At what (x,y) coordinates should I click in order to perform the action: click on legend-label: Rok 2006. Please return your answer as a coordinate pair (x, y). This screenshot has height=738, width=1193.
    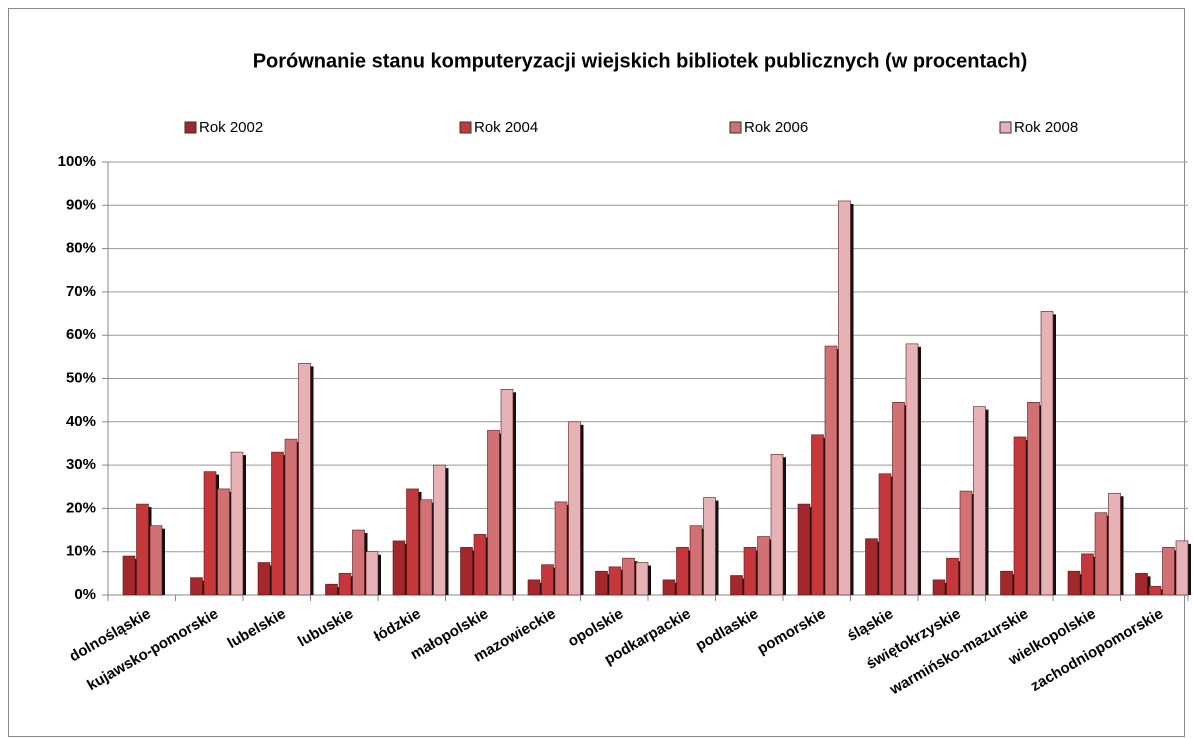
    Looking at the image, I should click on (776, 127).